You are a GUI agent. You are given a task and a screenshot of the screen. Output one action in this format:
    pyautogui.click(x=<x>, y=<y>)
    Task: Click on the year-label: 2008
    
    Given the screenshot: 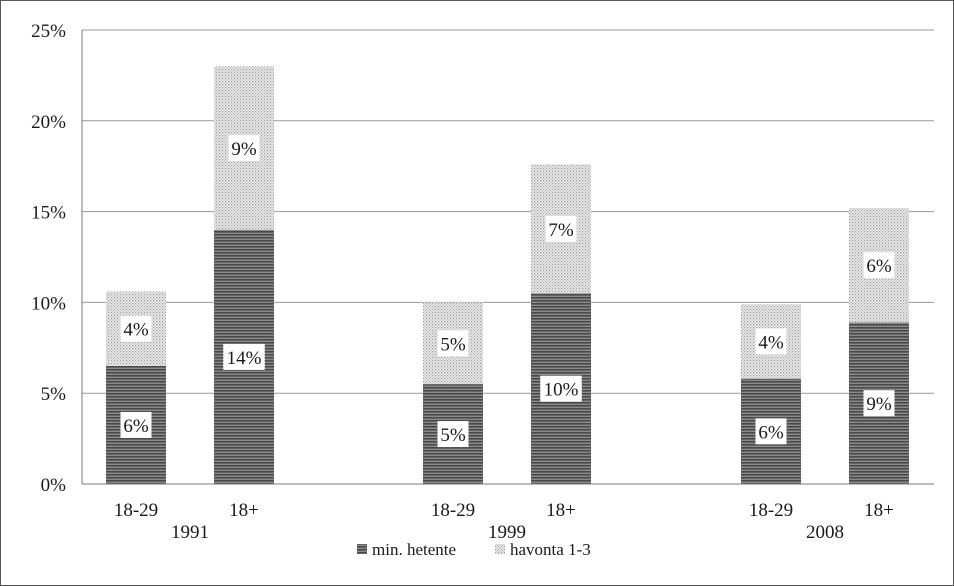 What is the action you would take?
    pyautogui.click(x=825, y=532)
    